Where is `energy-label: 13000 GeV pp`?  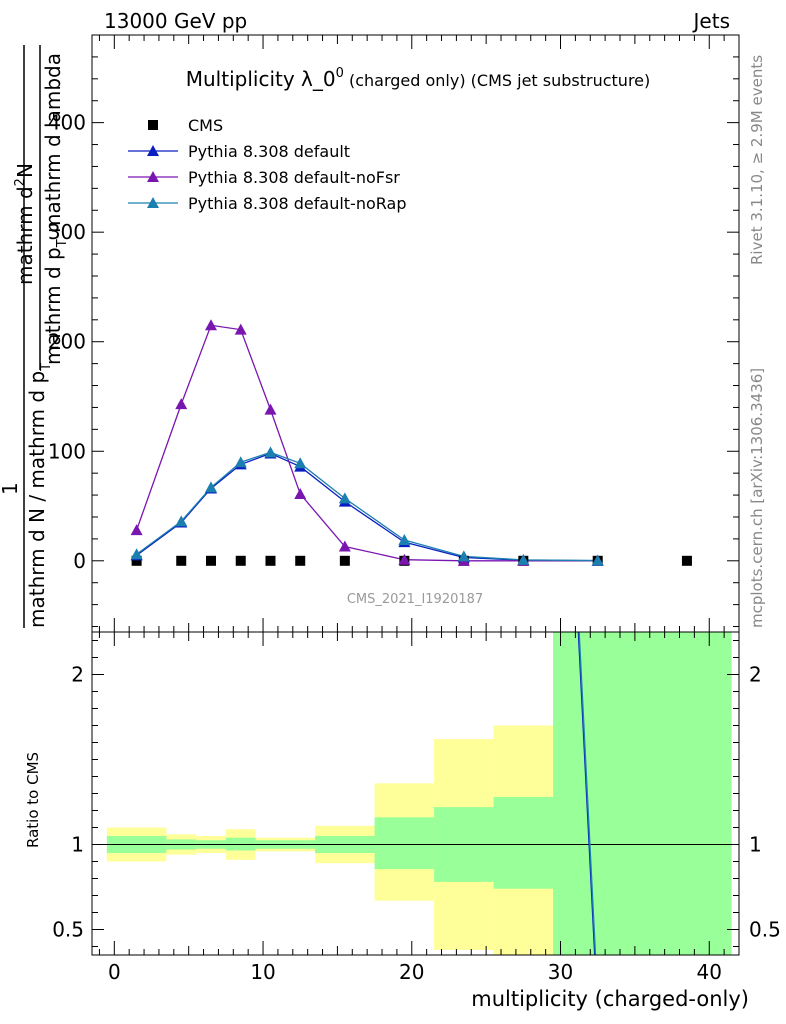
energy-label: 13000 GeV pp is located at coordinates (175, 21).